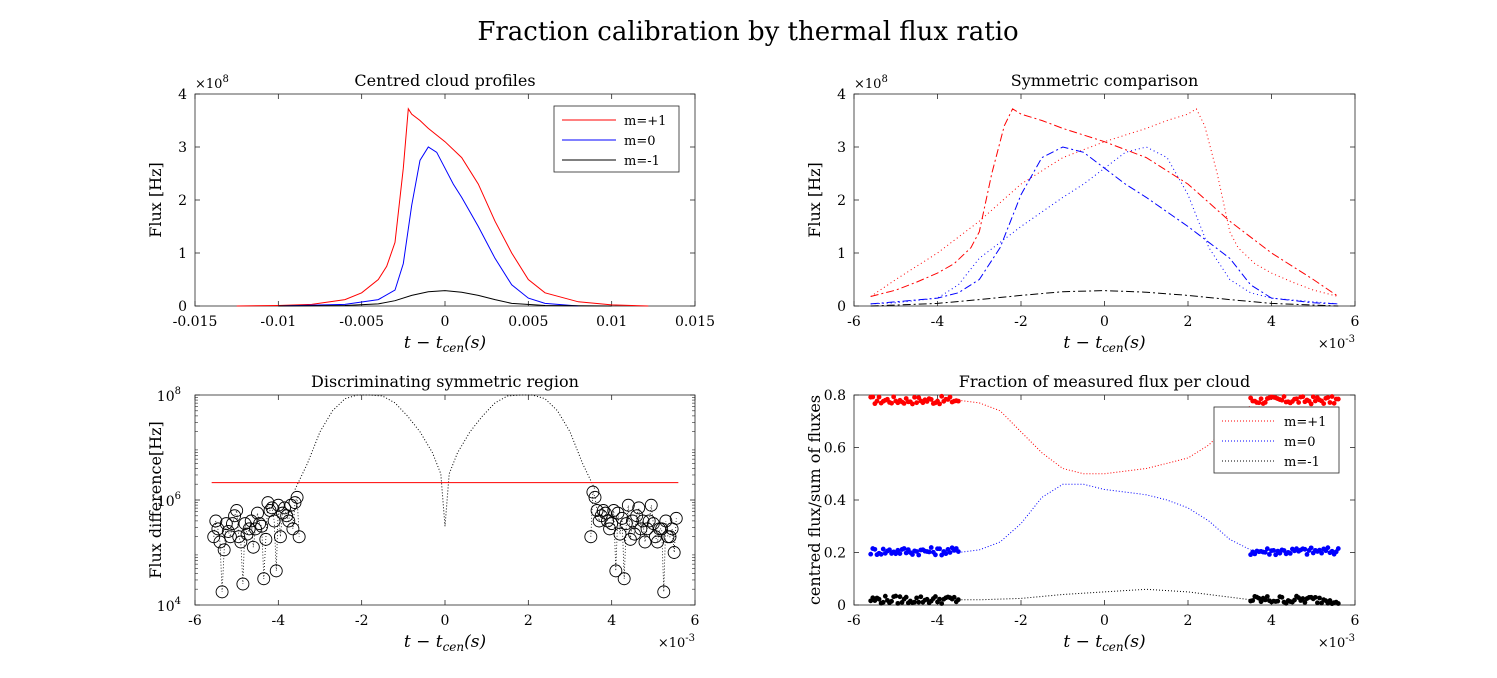  Describe the element at coordinates (640, 141) in the screenshot. I see `legend-label: m=0` at that location.